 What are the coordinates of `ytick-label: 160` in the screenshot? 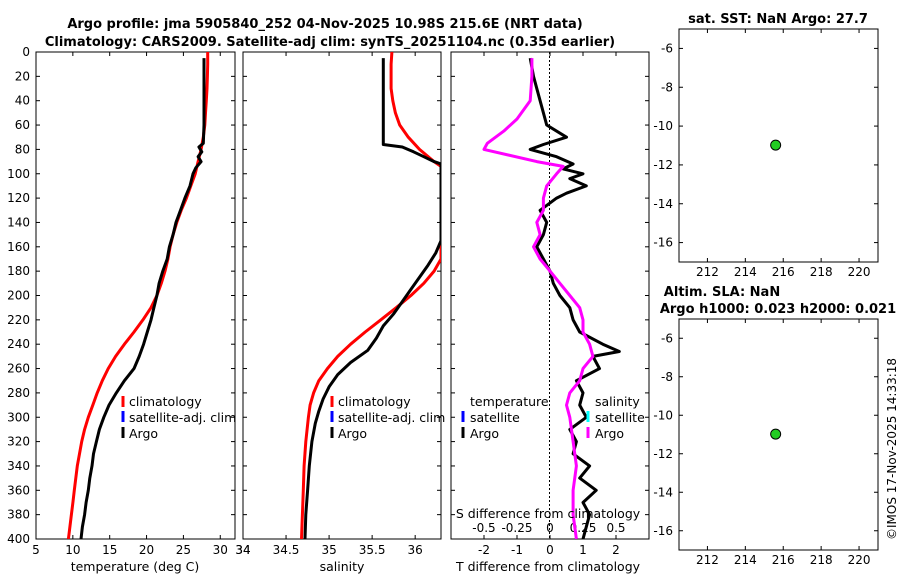 It's located at (18, 247).